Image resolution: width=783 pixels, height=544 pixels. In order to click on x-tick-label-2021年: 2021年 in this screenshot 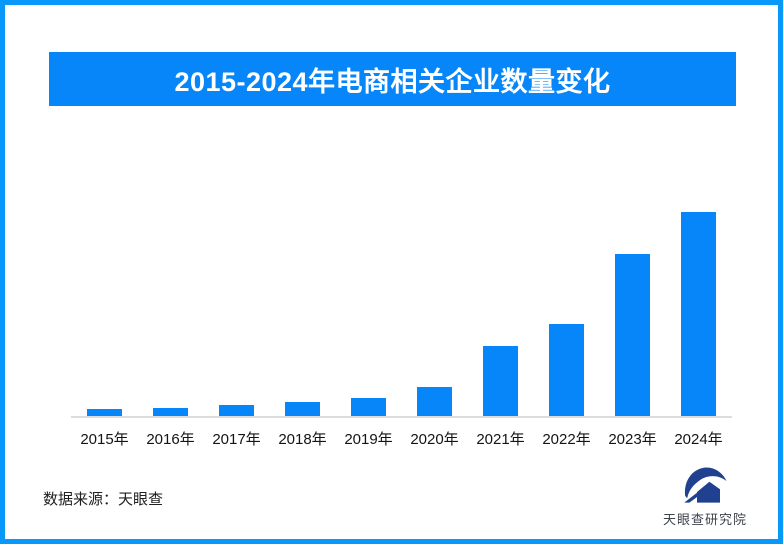, I will do `click(500, 439)`.